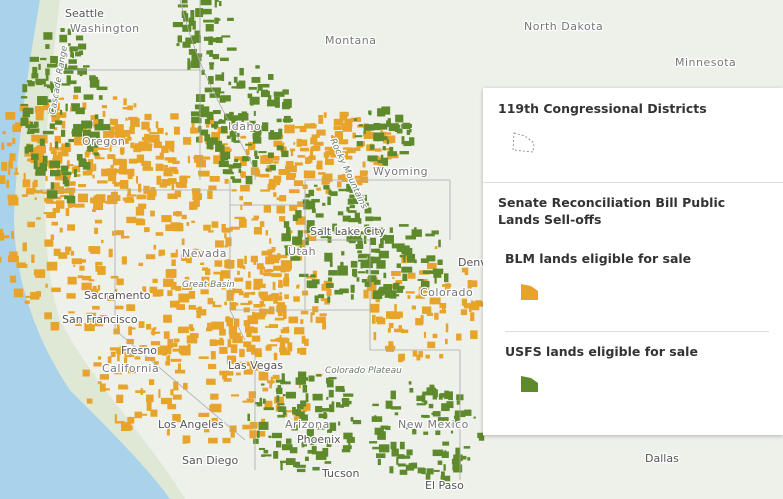 The height and width of the screenshot is (499, 783). I want to click on place-label: Arizona, so click(307, 424).